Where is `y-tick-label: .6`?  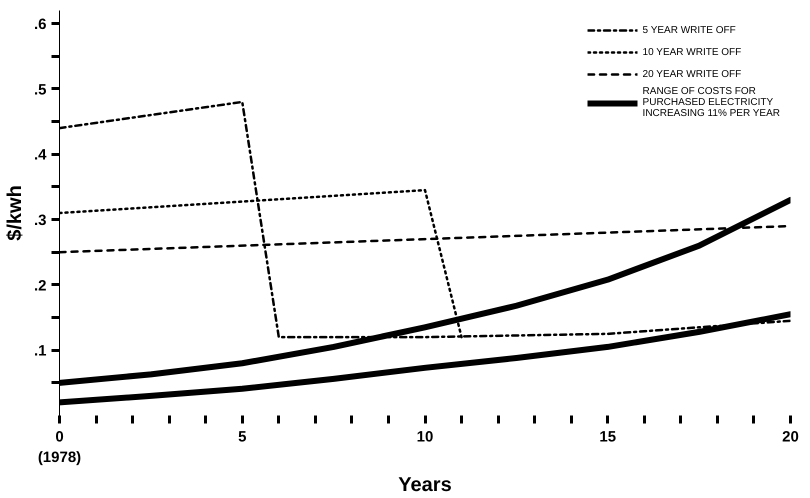
y-tick-label: .6 is located at coordinates (40, 25).